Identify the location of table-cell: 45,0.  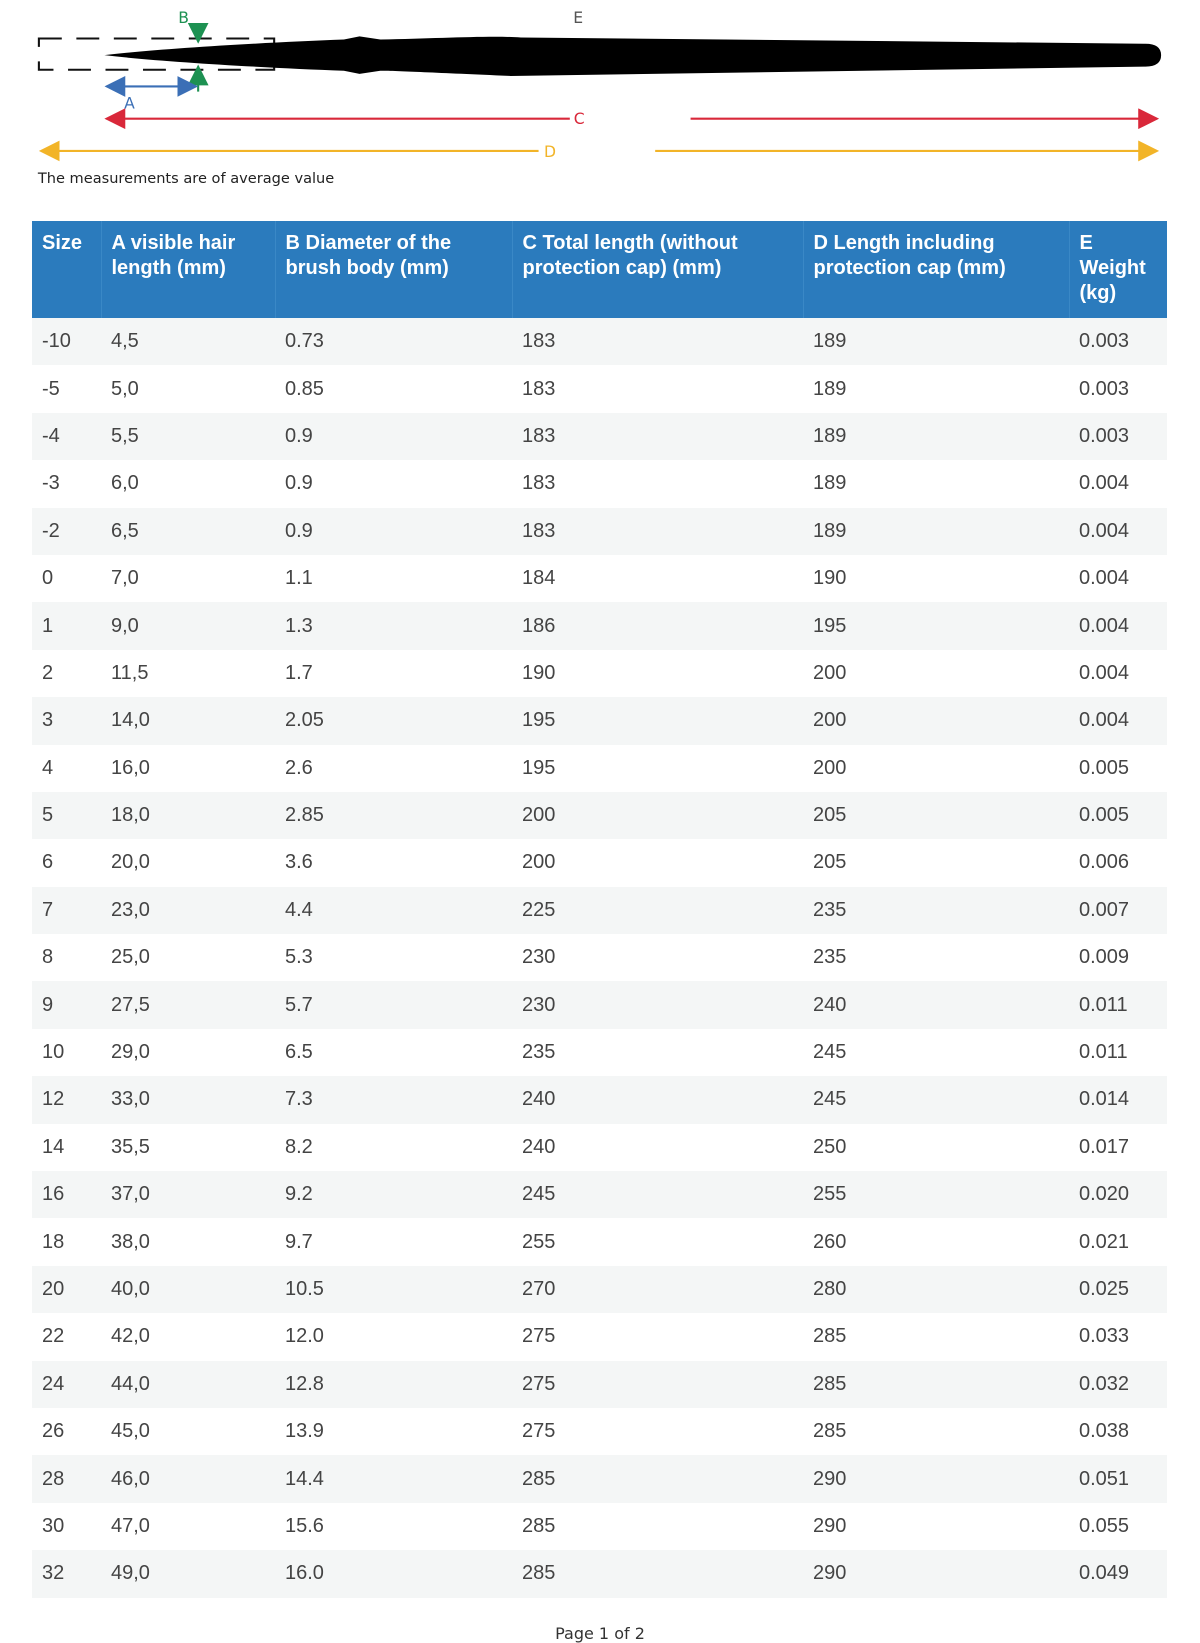
(130, 1431).